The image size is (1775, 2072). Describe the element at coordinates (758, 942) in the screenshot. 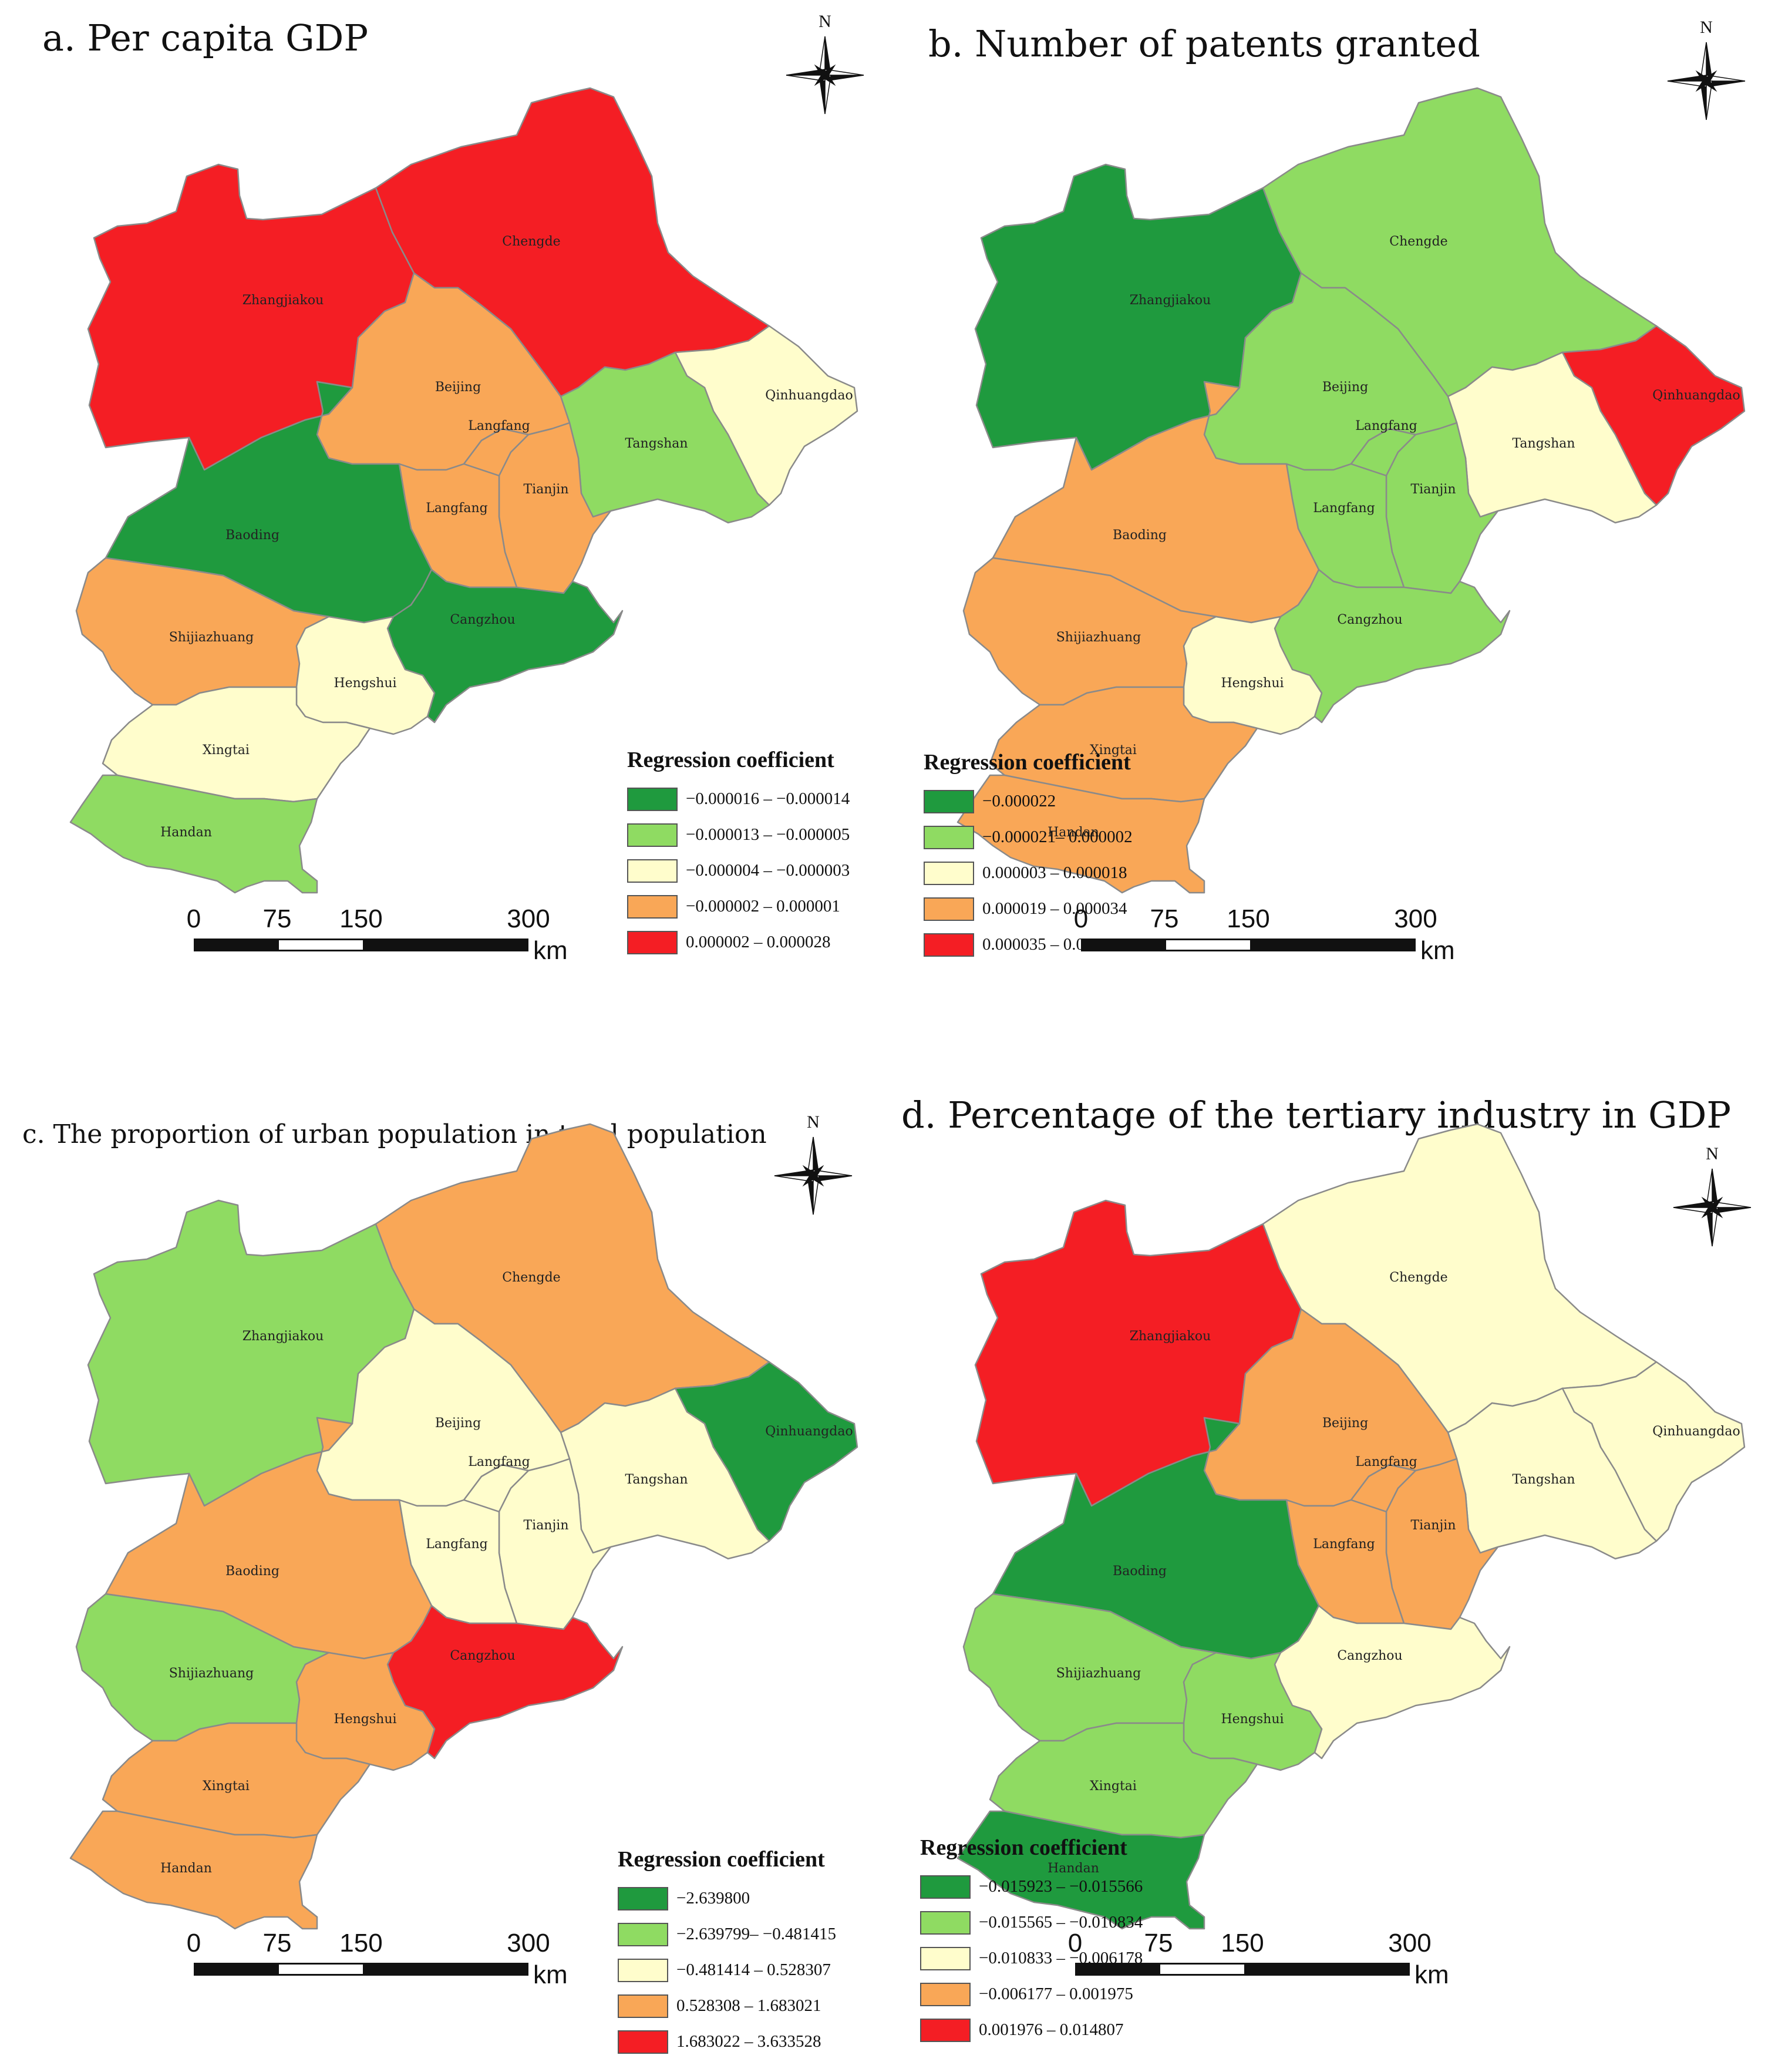

I see `legend-label: 0.000002 – 0.000028` at that location.